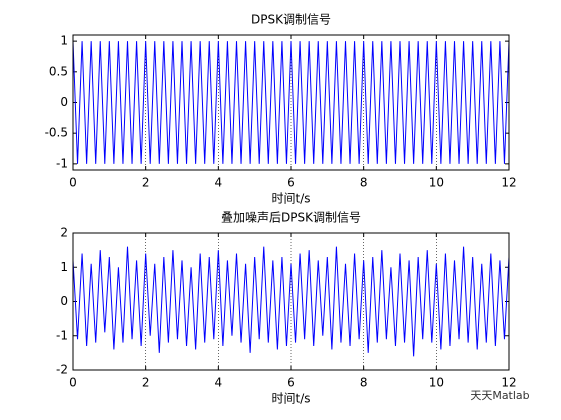 The image size is (561, 420). What do you see at coordinates (58, 71) in the screenshot?
I see `y-tick-label: 0.5` at bounding box center [58, 71].